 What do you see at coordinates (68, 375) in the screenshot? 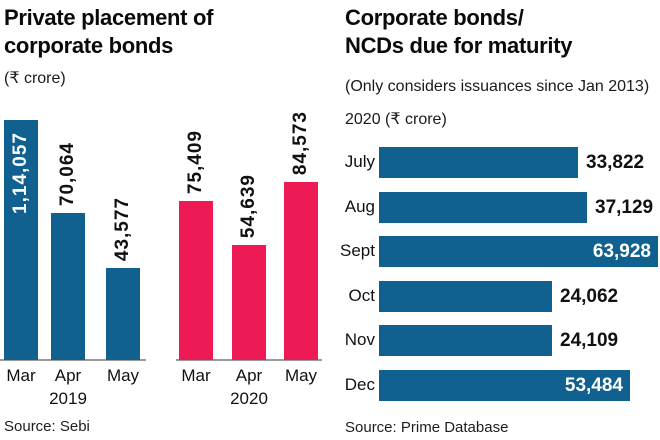
I see `month-label-apr-2019: Apr` at bounding box center [68, 375].